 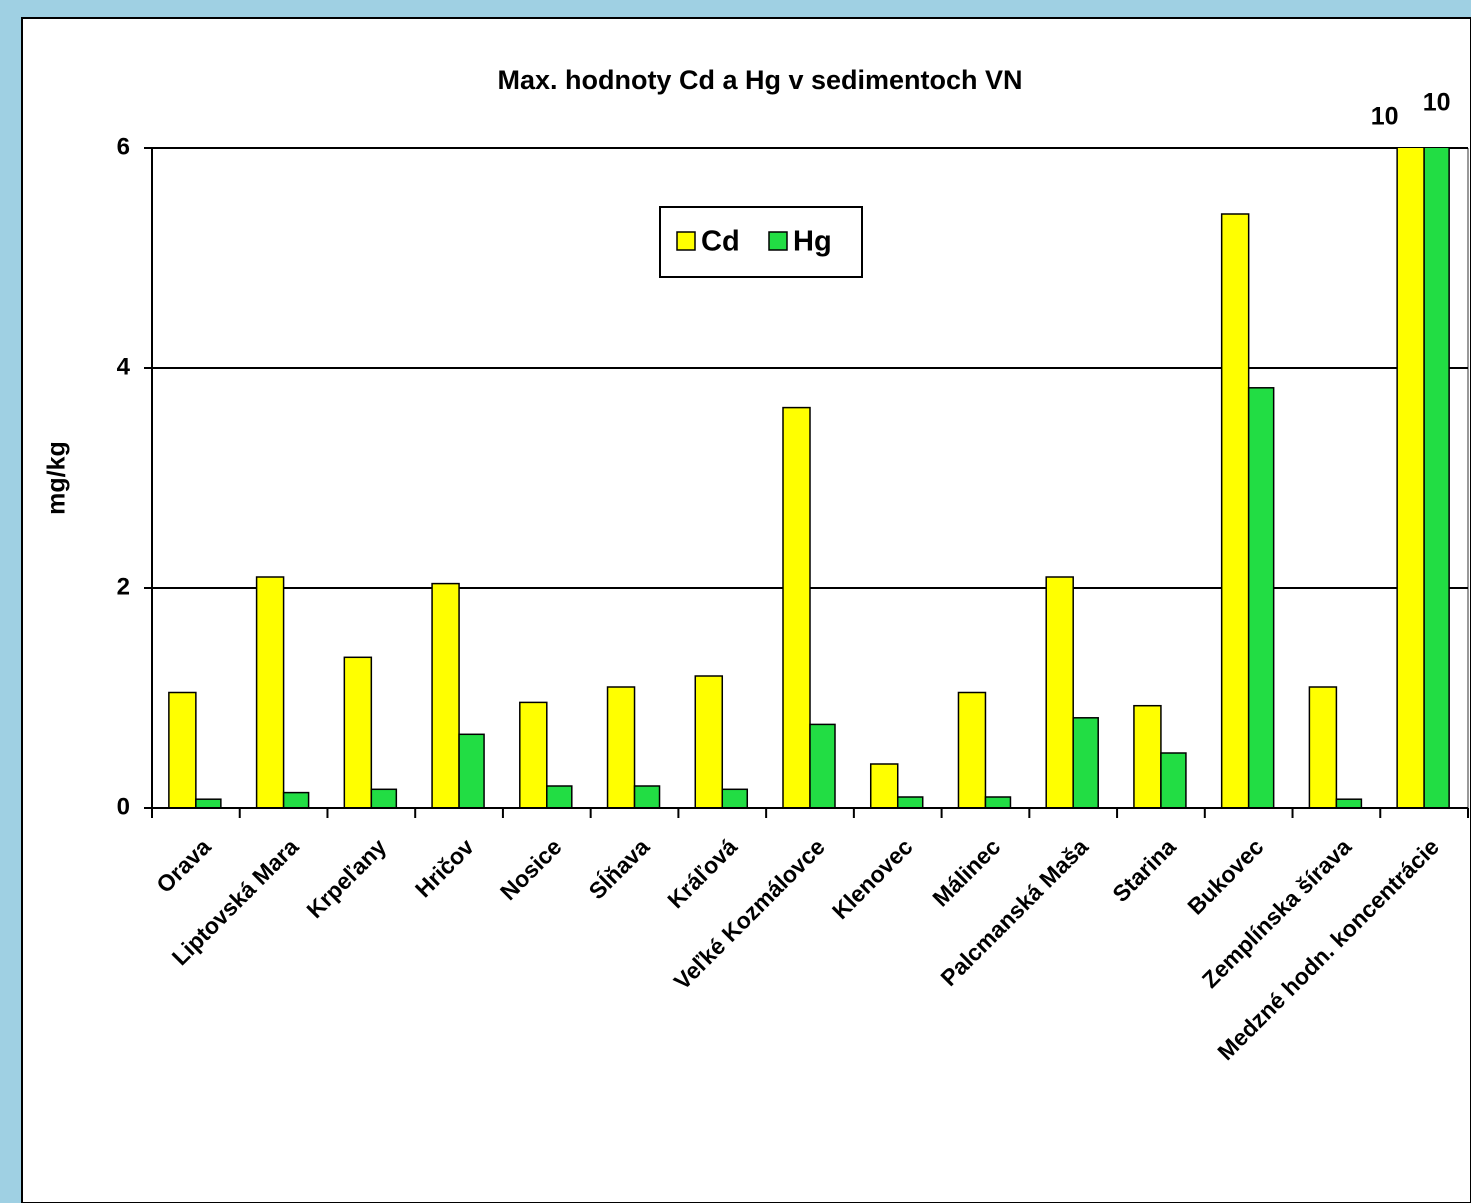 I want to click on y-tick-label: 4, so click(x=124, y=366).